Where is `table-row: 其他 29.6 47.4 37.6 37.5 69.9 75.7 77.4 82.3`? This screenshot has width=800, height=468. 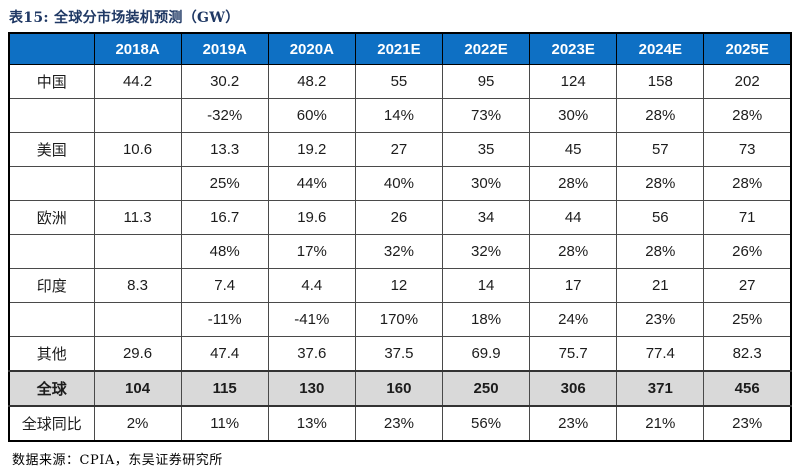 table-row: 其他 29.6 47.4 37.6 37.5 69.9 75.7 77.4 82.3 is located at coordinates (400, 354).